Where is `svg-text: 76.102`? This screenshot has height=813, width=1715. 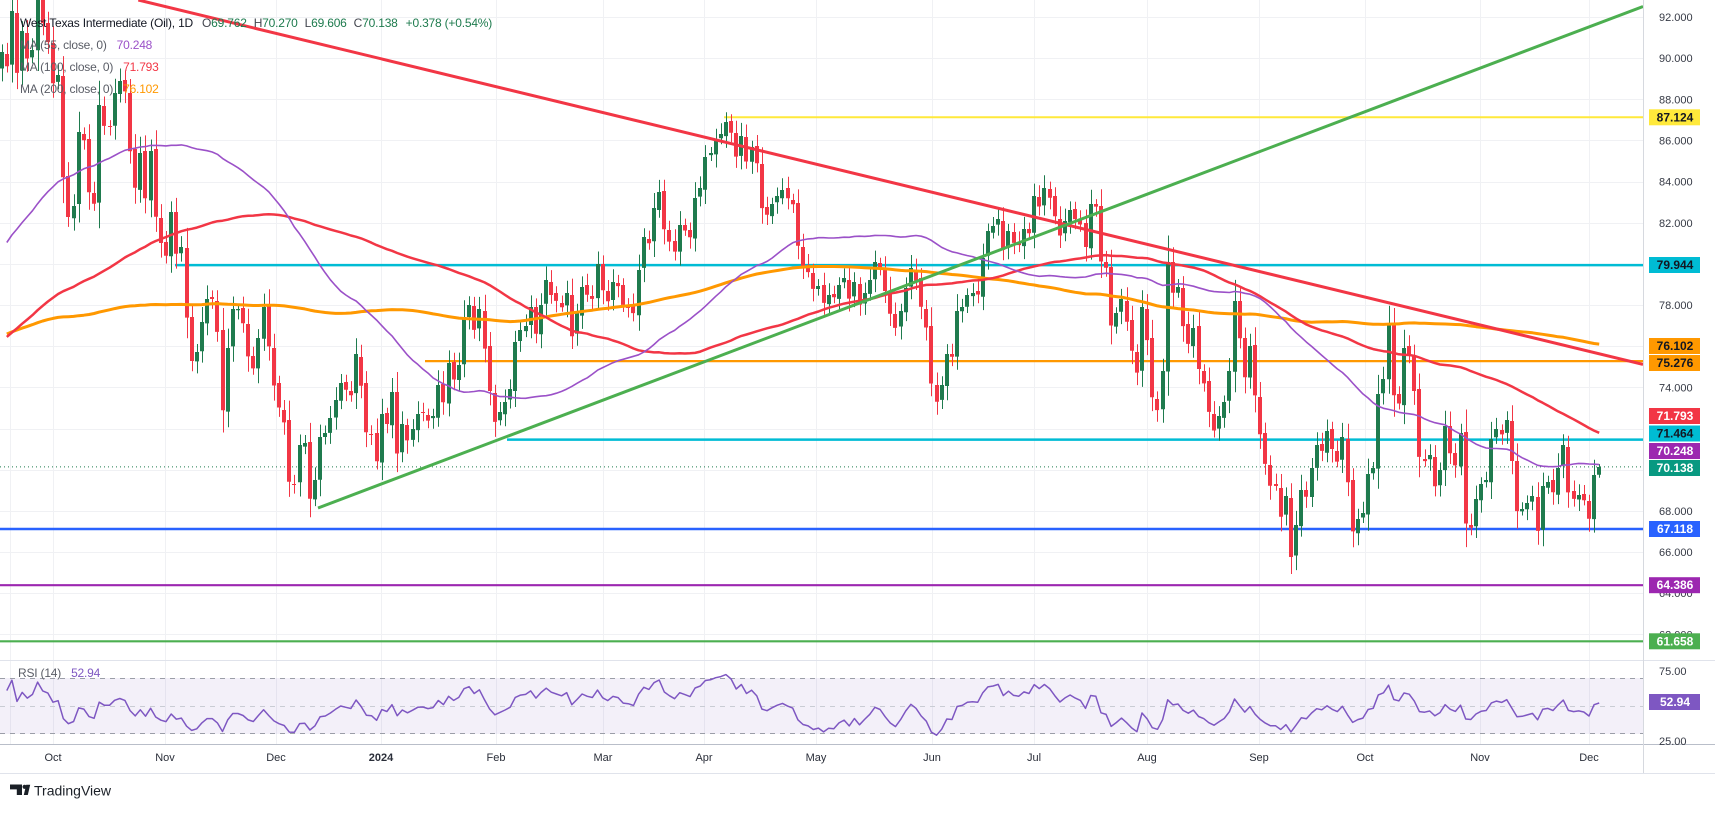 svg-text: 76.102 is located at coordinates (1675, 346).